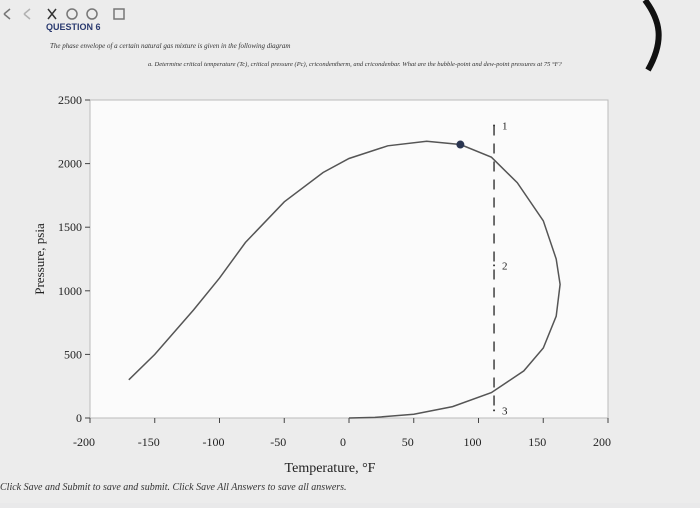 The height and width of the screenshot is (508, 700). Describe the element at coordinates (505, 411) in the screenshot. I see `path-point-label: 3` at that location.